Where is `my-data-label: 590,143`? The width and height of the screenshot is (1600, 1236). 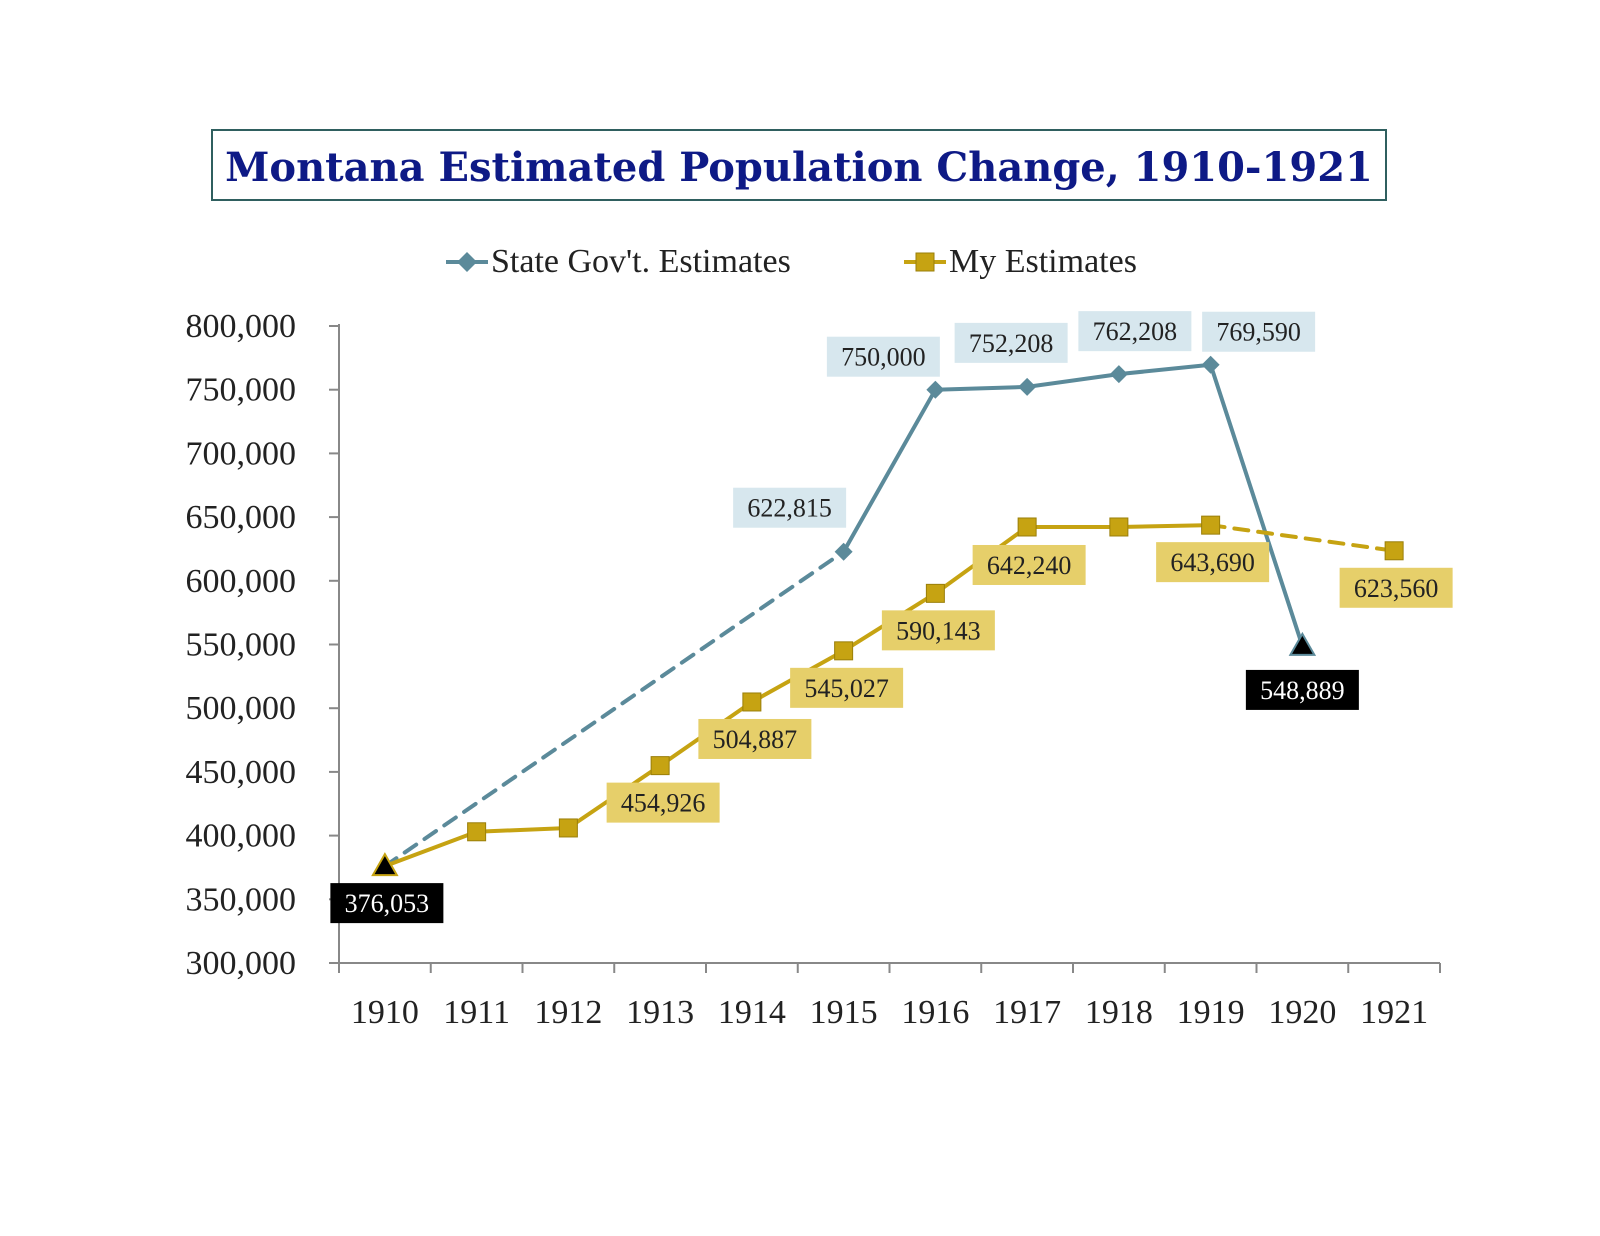 my-data-label: 590,143 is located at coordinates (938, 630).